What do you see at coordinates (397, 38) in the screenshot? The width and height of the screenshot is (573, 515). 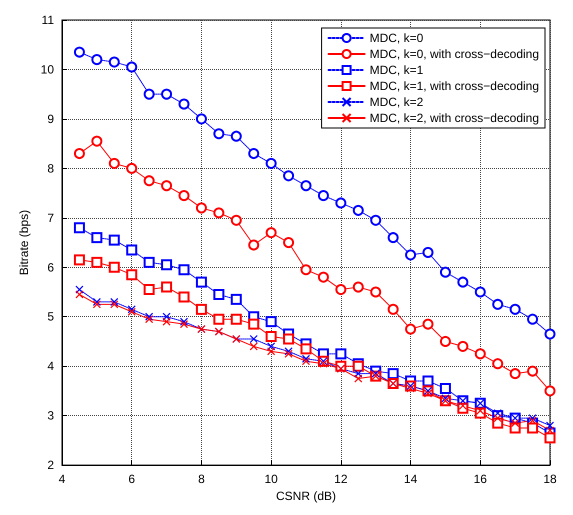 I see `legend-label: MDC, k=0` at bounding box center [397, 38].